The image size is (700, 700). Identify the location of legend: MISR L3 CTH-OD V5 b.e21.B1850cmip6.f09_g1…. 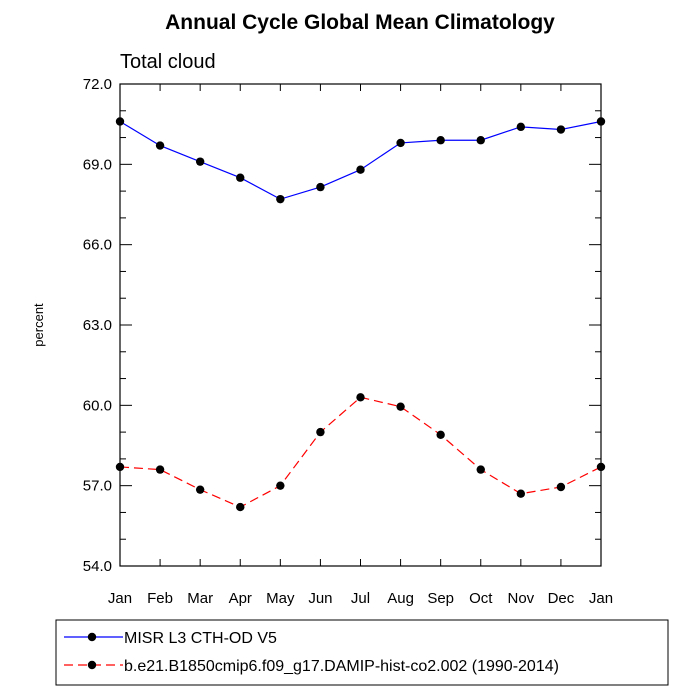
(311, 652).